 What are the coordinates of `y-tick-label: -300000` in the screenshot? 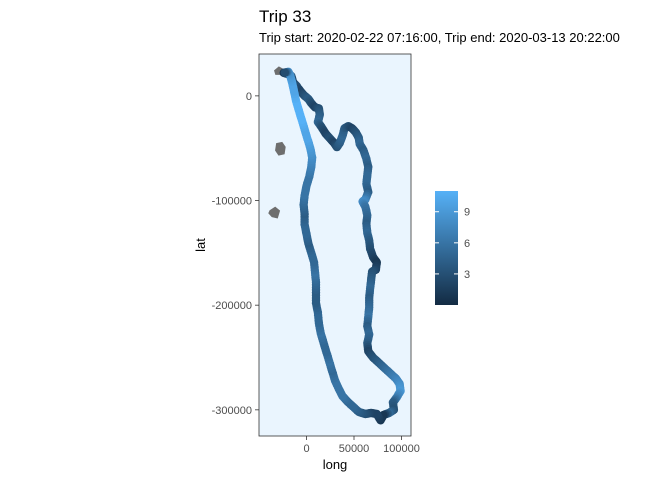 It's located at (232, 411).